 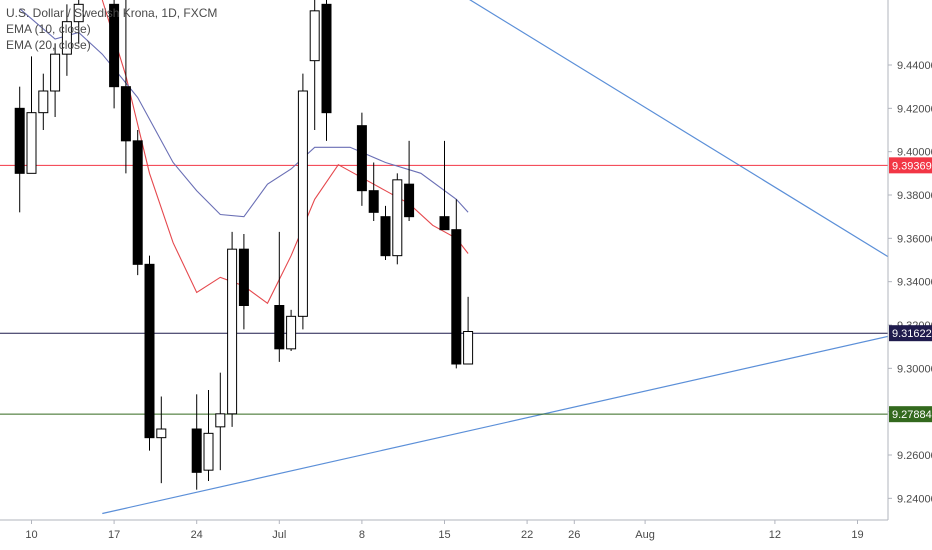 What do you see at coordinates (48, 45) in the screenshot?
I see `legend-ema20: EMA (20, close)` at bounding box center [48, 45].